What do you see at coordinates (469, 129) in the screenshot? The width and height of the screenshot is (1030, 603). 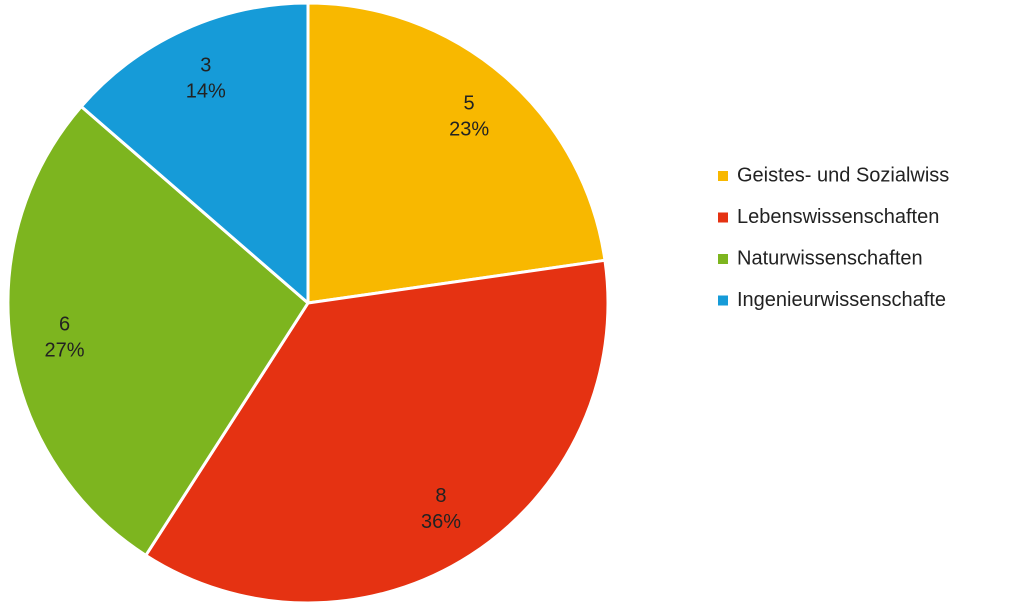 I see `percentage-label: 23%` at bounding box center [469, 129].